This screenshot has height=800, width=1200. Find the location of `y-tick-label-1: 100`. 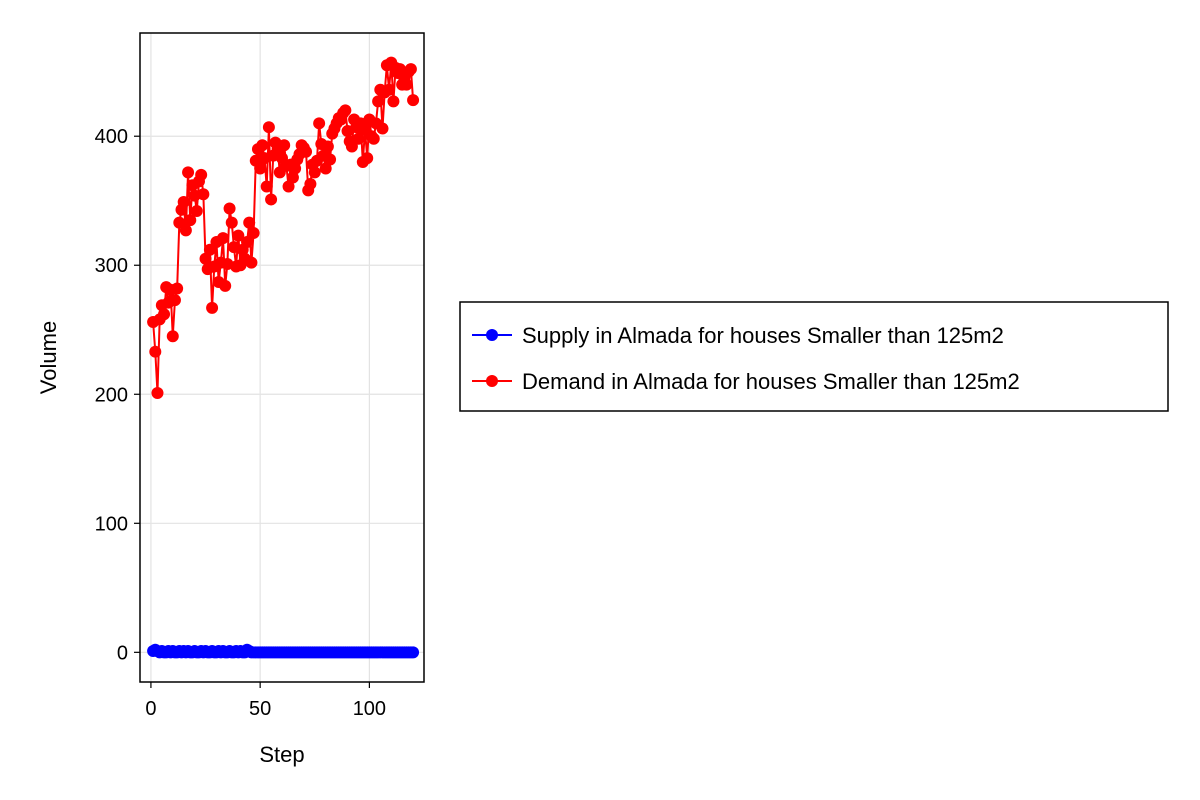

y-tick-label-1: 100 is located at coordinates (111, 524).